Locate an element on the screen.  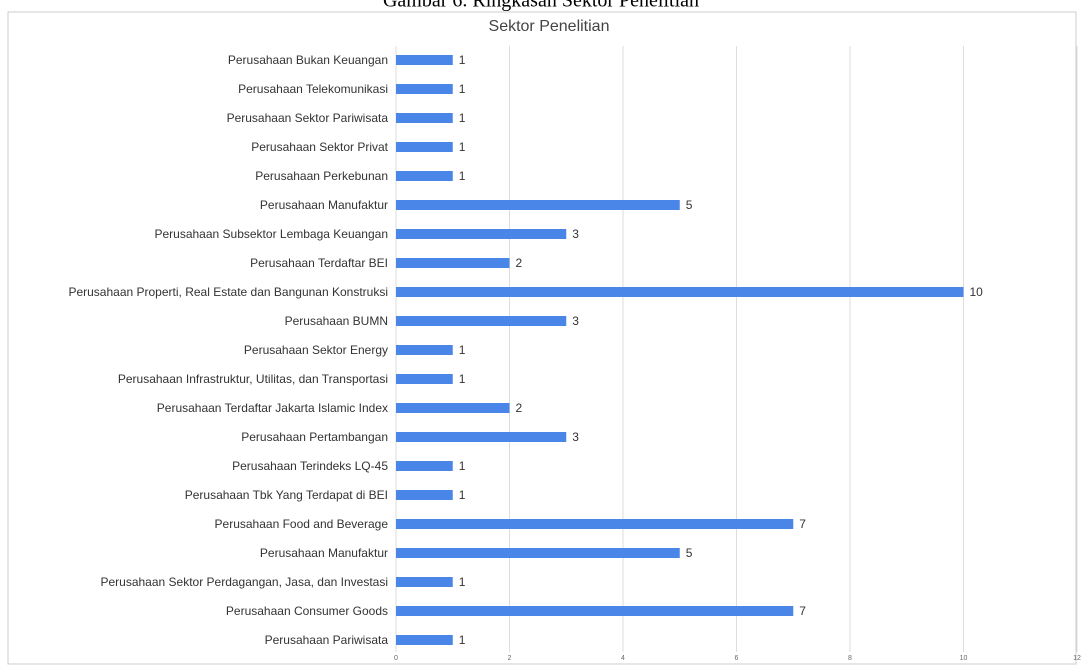
y-tick-label: Perusahaan Bukan Keuangan is located at coordinates (308, 60).